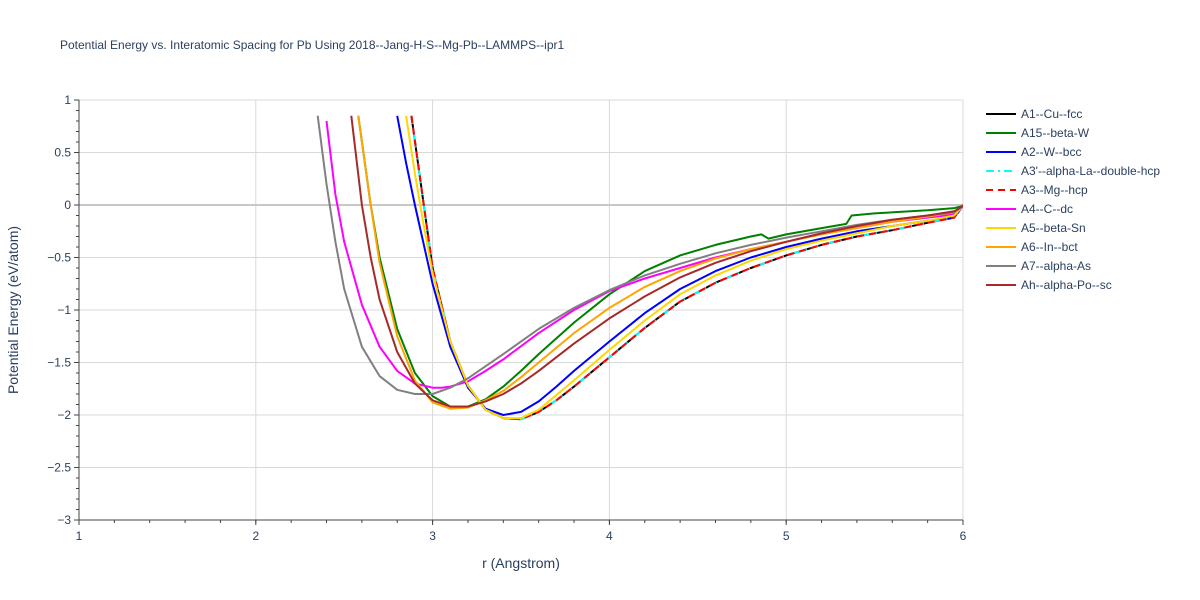 The width and height of the screenshot is (1200, 600). Describe the element at coordinates (432, 536) in the screenshot. I see `x-tick-label: 3` at that location.